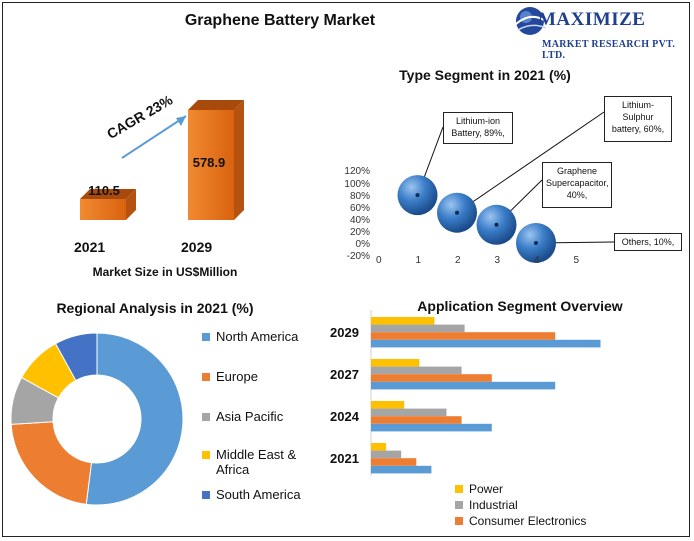 This screenshot has height=541, width=694. Describe the element at coordinates (478, 128) in the screenshot. I see `callout-lithium-ion: Lithium-ion Battery, 89%,` at that location.